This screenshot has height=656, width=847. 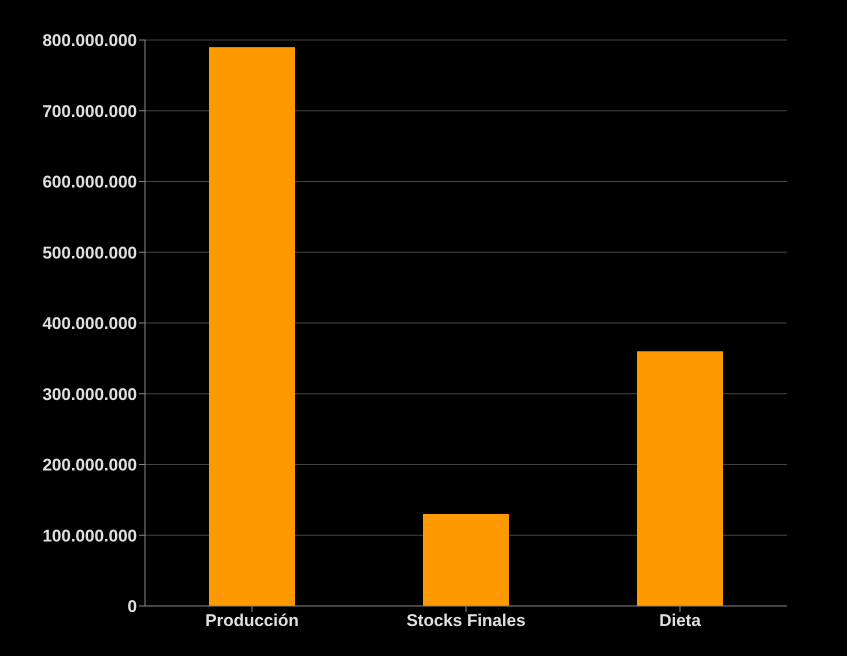 What do you see at coordinates (466, 620) in the screenshot?
I see `x-tick-label: Stocks Finales` at bounding box center [466, 620].